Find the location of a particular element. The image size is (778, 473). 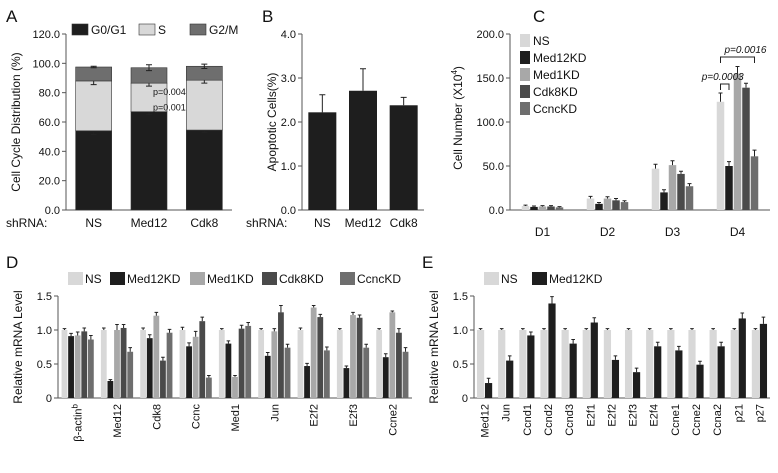

legend-label-d: Med1KD is located at coordinates (230, 279).